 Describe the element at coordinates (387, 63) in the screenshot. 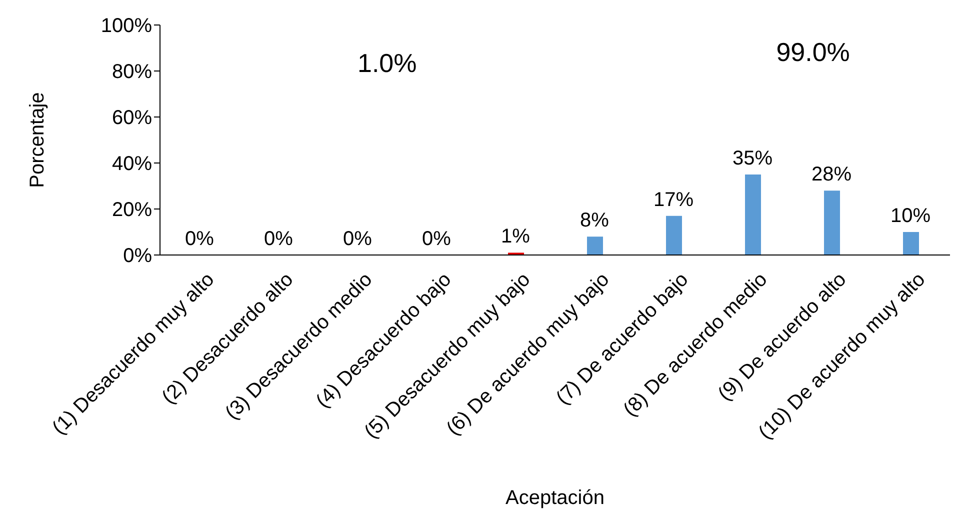

I see `annotation: 1.0%` at that location.